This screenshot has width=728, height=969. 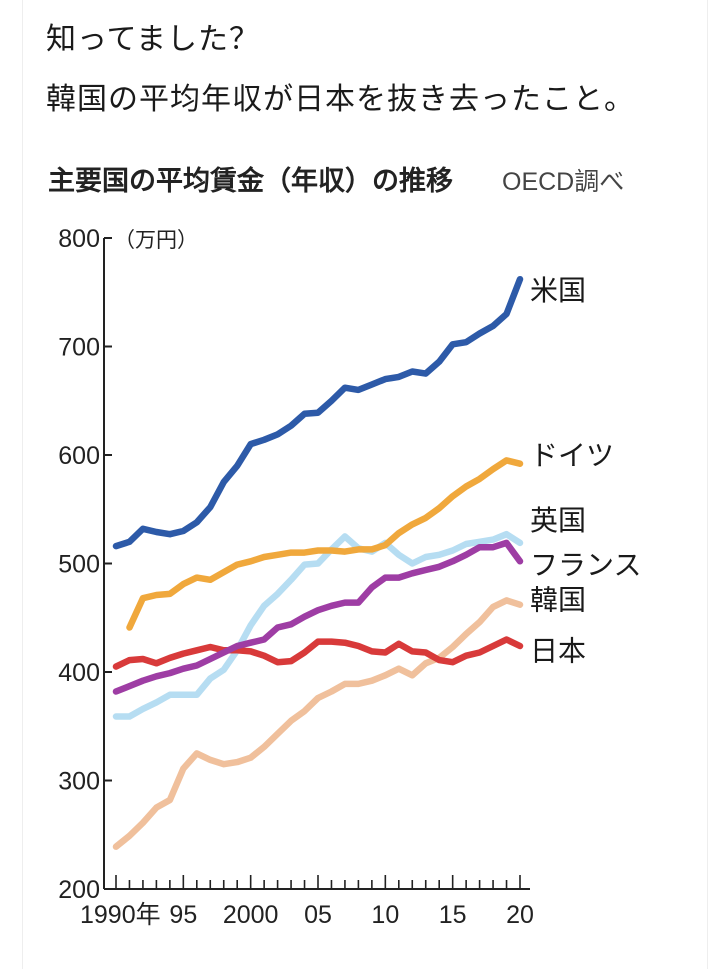 What do you see at coordinates (340, 99) in the screenshot?
I see `post-text-line-2: 韓国の平均年収が日本を抜き去ったこと。` at bounding box center [340, 99].